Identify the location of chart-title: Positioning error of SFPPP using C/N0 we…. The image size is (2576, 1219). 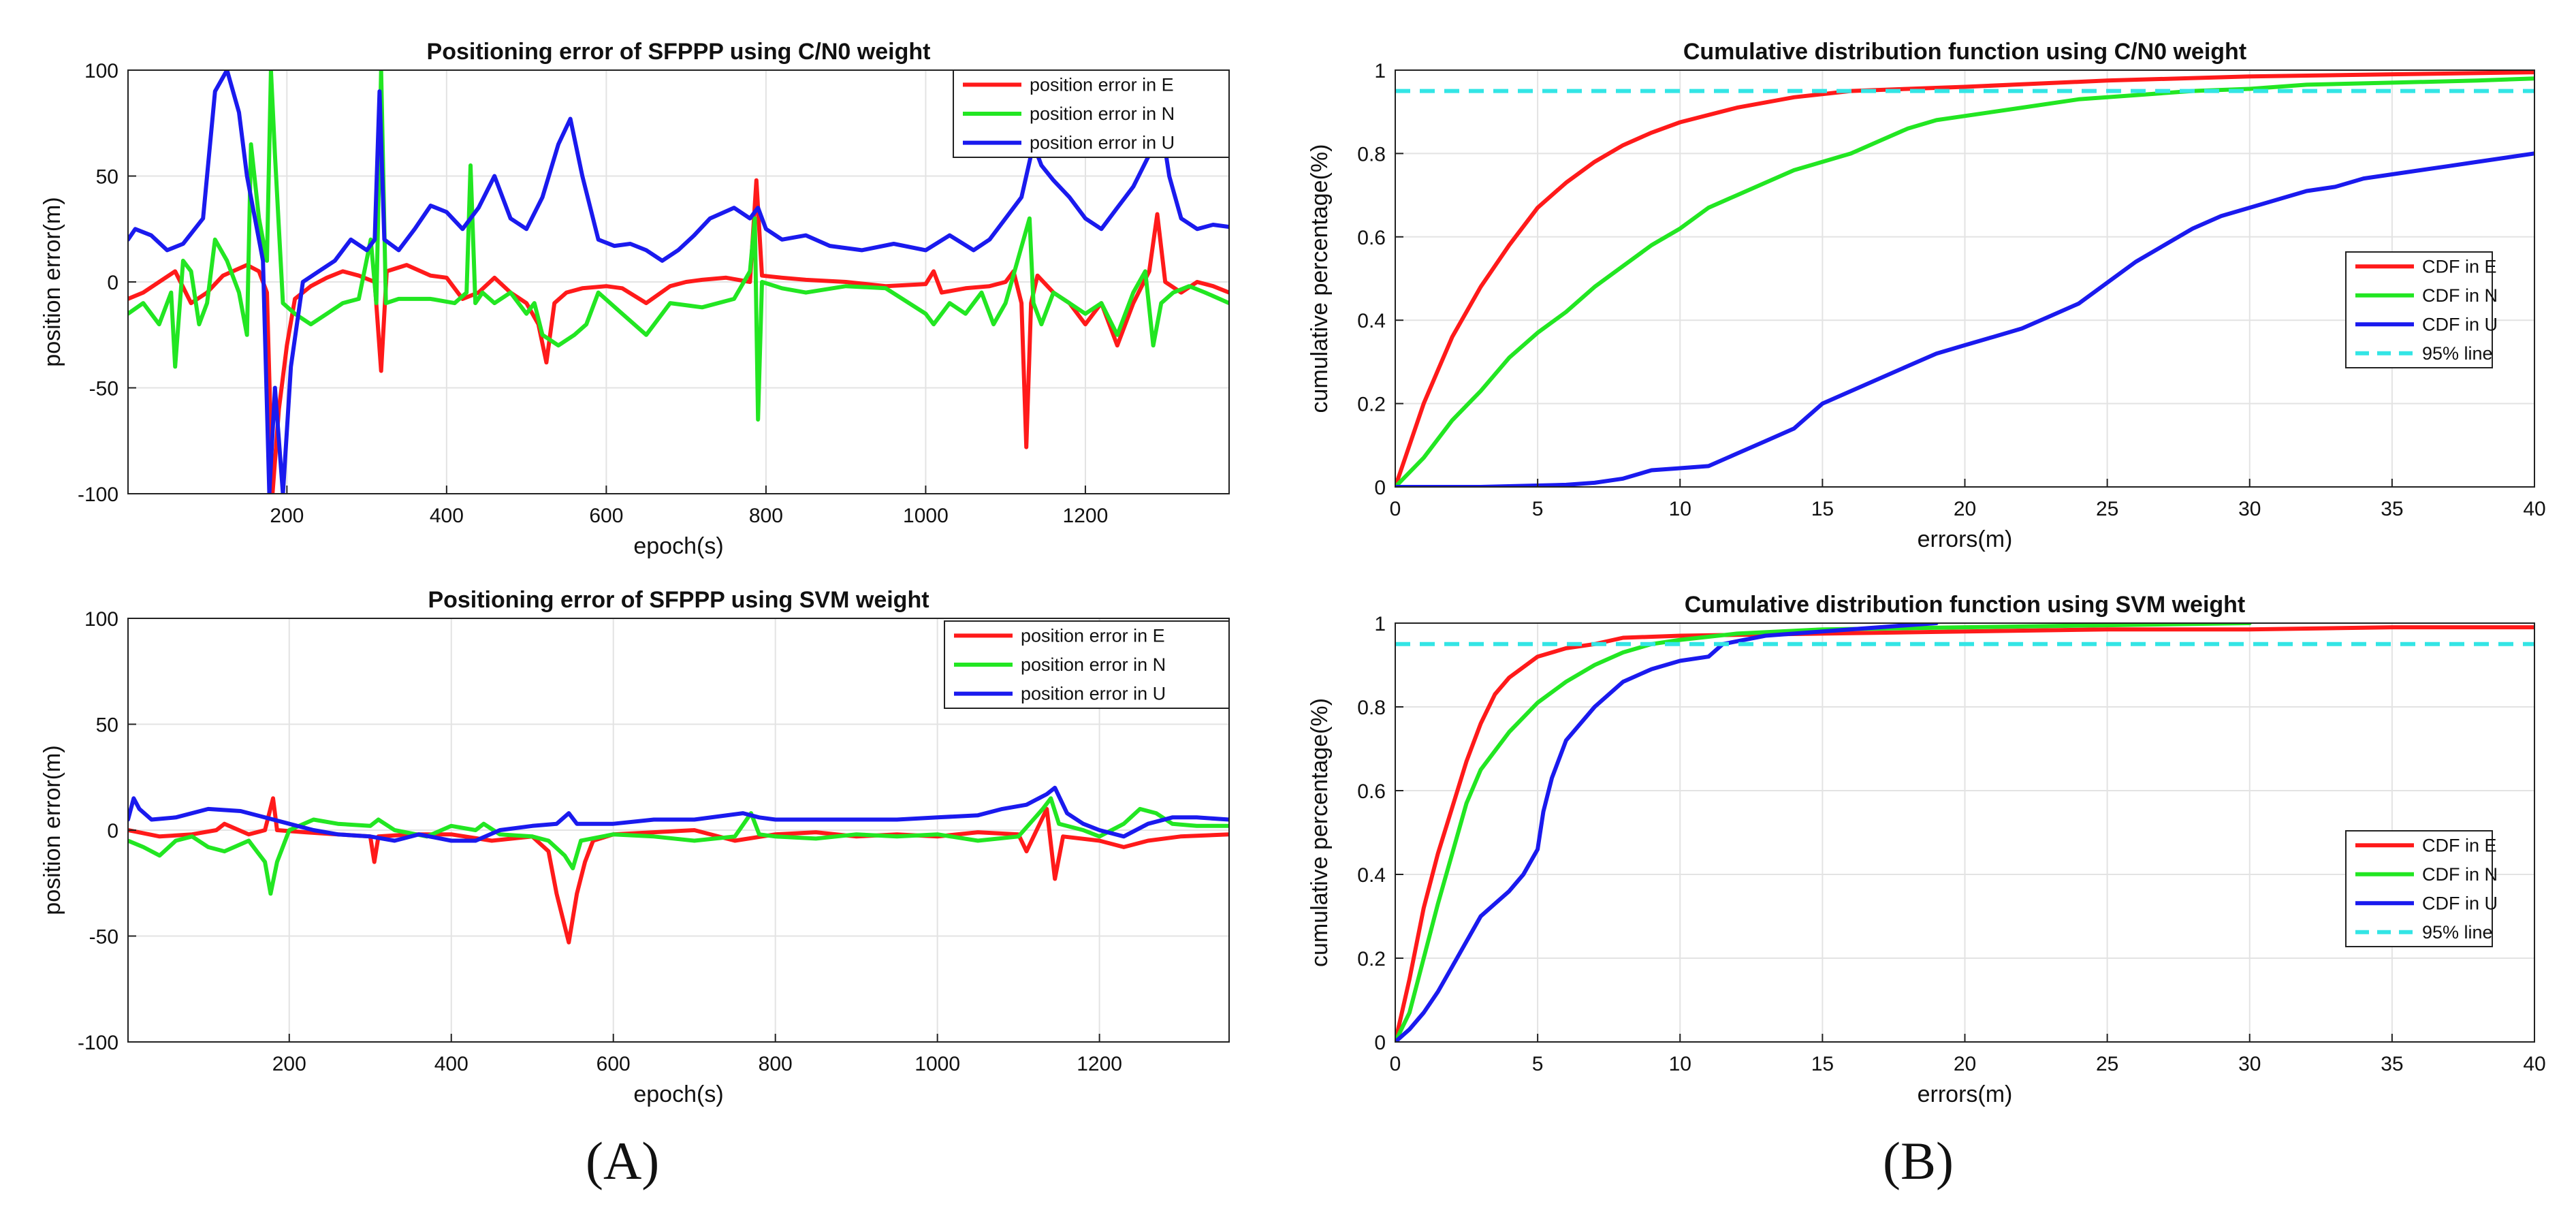
(679, 52).